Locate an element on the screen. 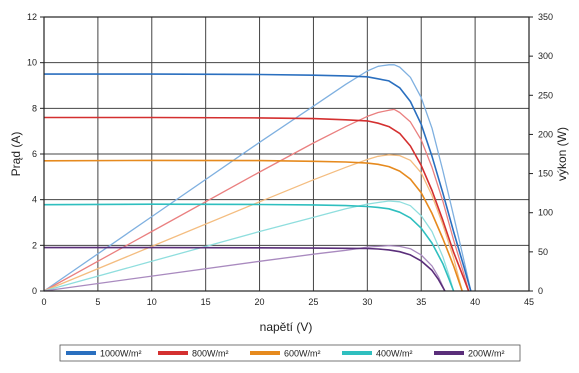 This screenshot has height=373, width=579. y-right-tick-label: 100 is located at coordinates (545, 213).